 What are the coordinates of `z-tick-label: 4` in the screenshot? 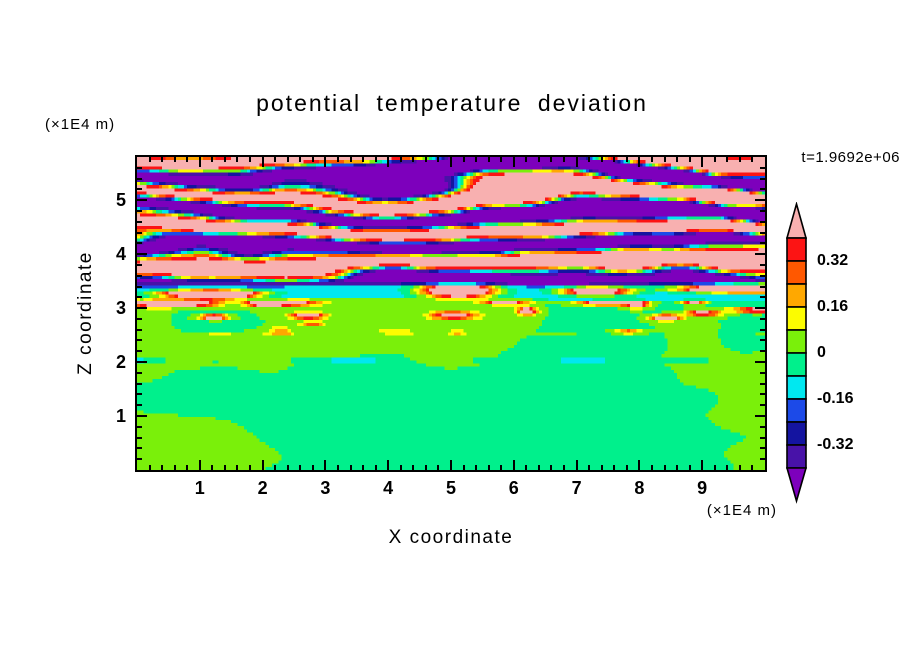 It's located at (120, 254).